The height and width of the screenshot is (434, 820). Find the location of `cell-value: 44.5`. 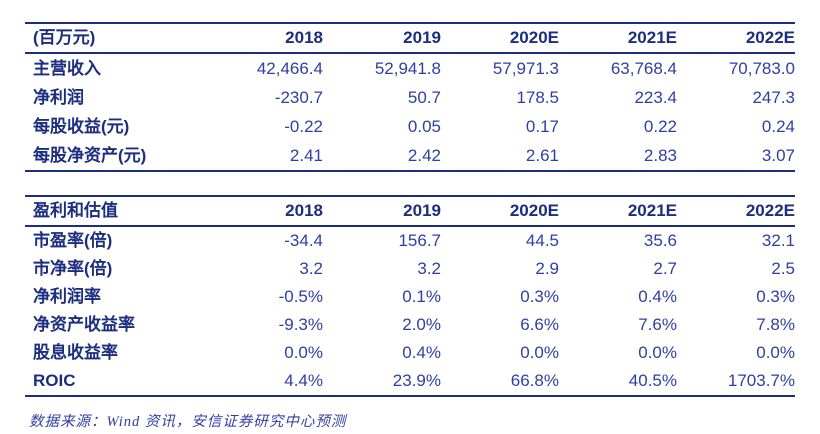

cell-value: 44.5 is located at coordinates (542, 240).